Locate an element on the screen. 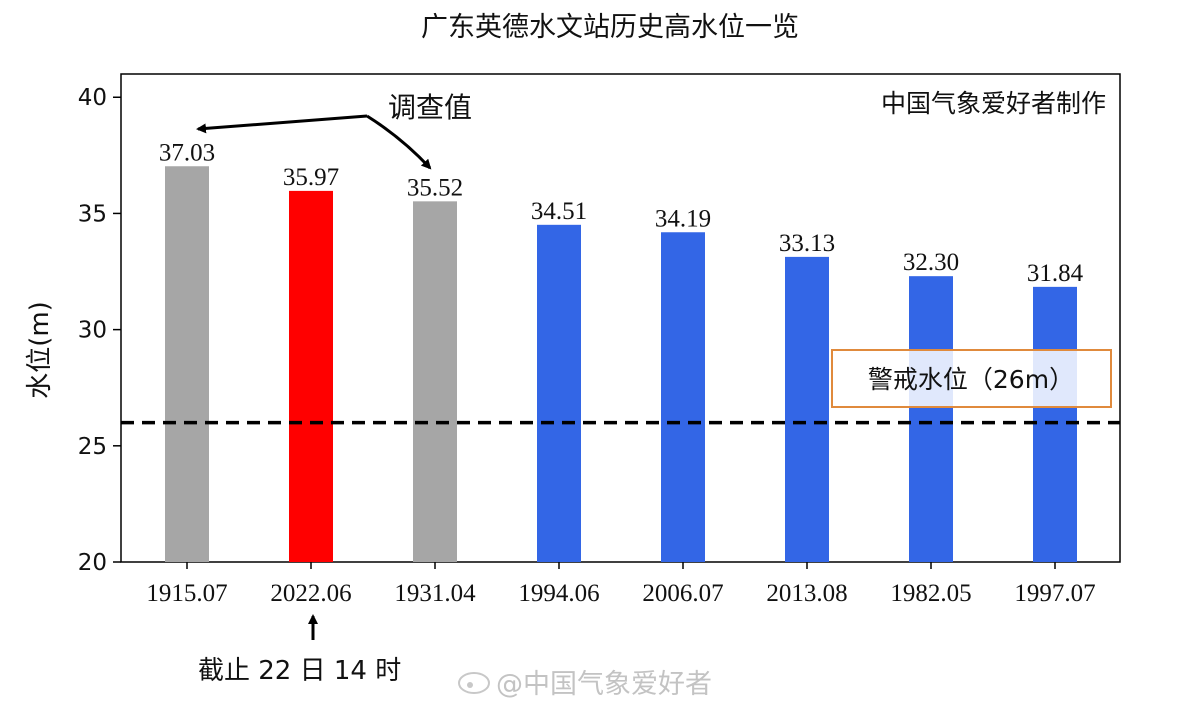 The height and width of the screenshot is (707, 1192). survey-arrow-left is located at coordinates (282, 124).